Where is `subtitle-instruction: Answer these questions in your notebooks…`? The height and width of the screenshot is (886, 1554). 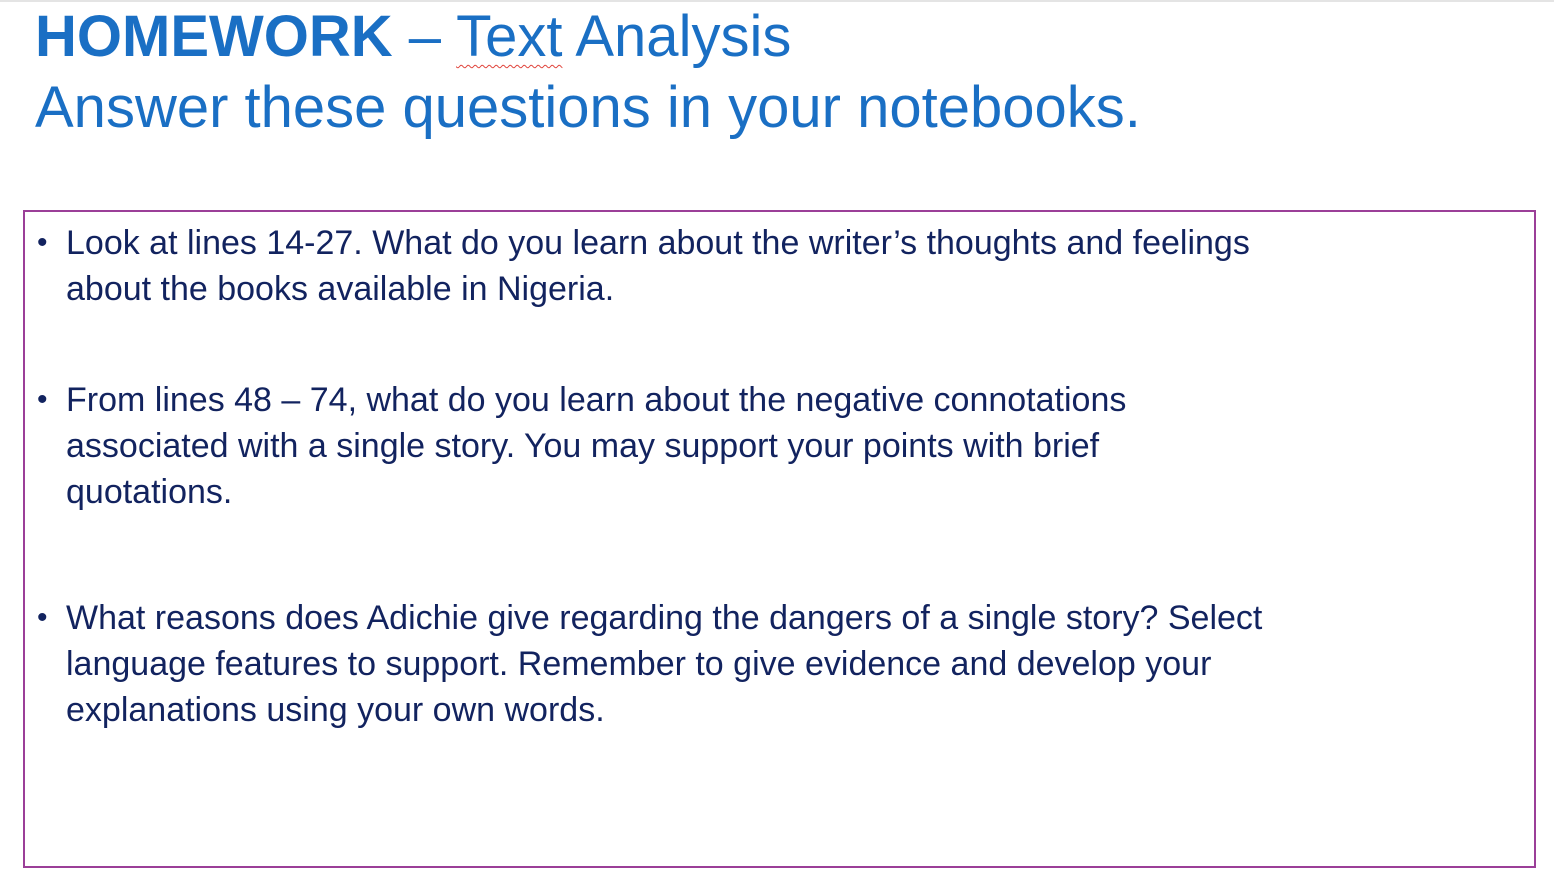 subtitle-instruction: Answer these questions in your notebooks… is located at coordinates (588, 107).